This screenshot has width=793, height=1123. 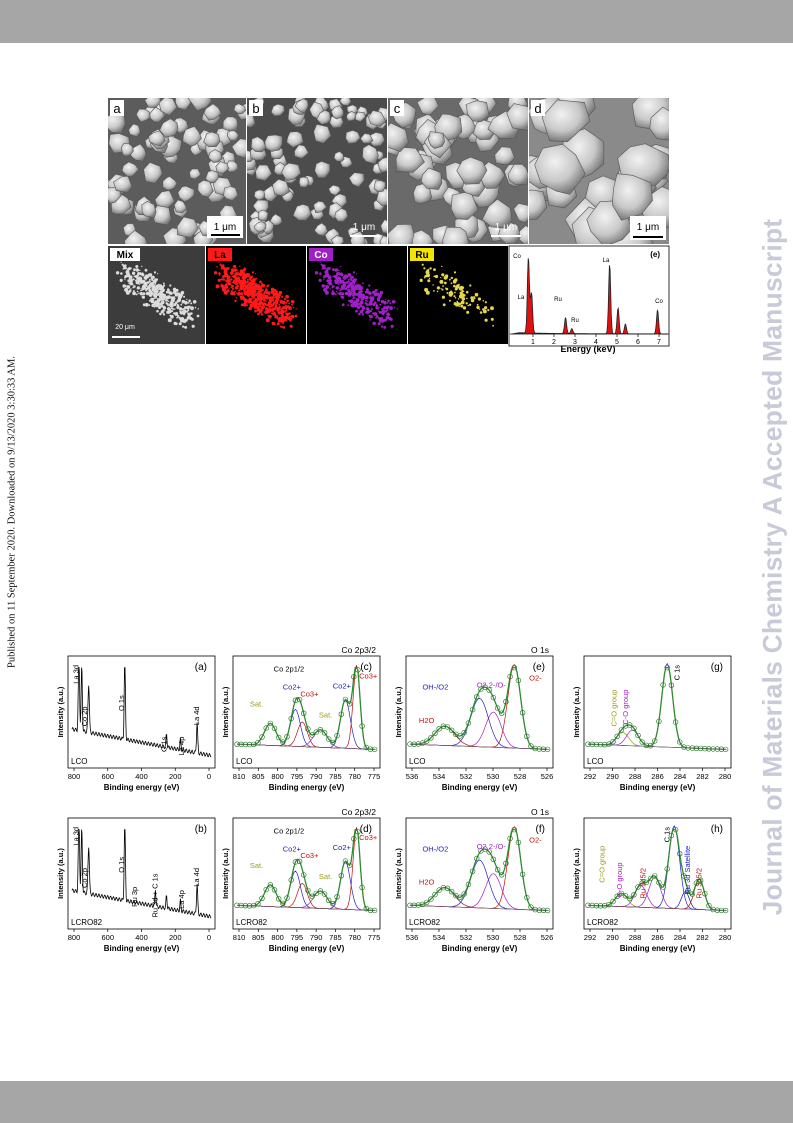 I want to click on xps-tick-label: 288, so click(x=635, y=937).